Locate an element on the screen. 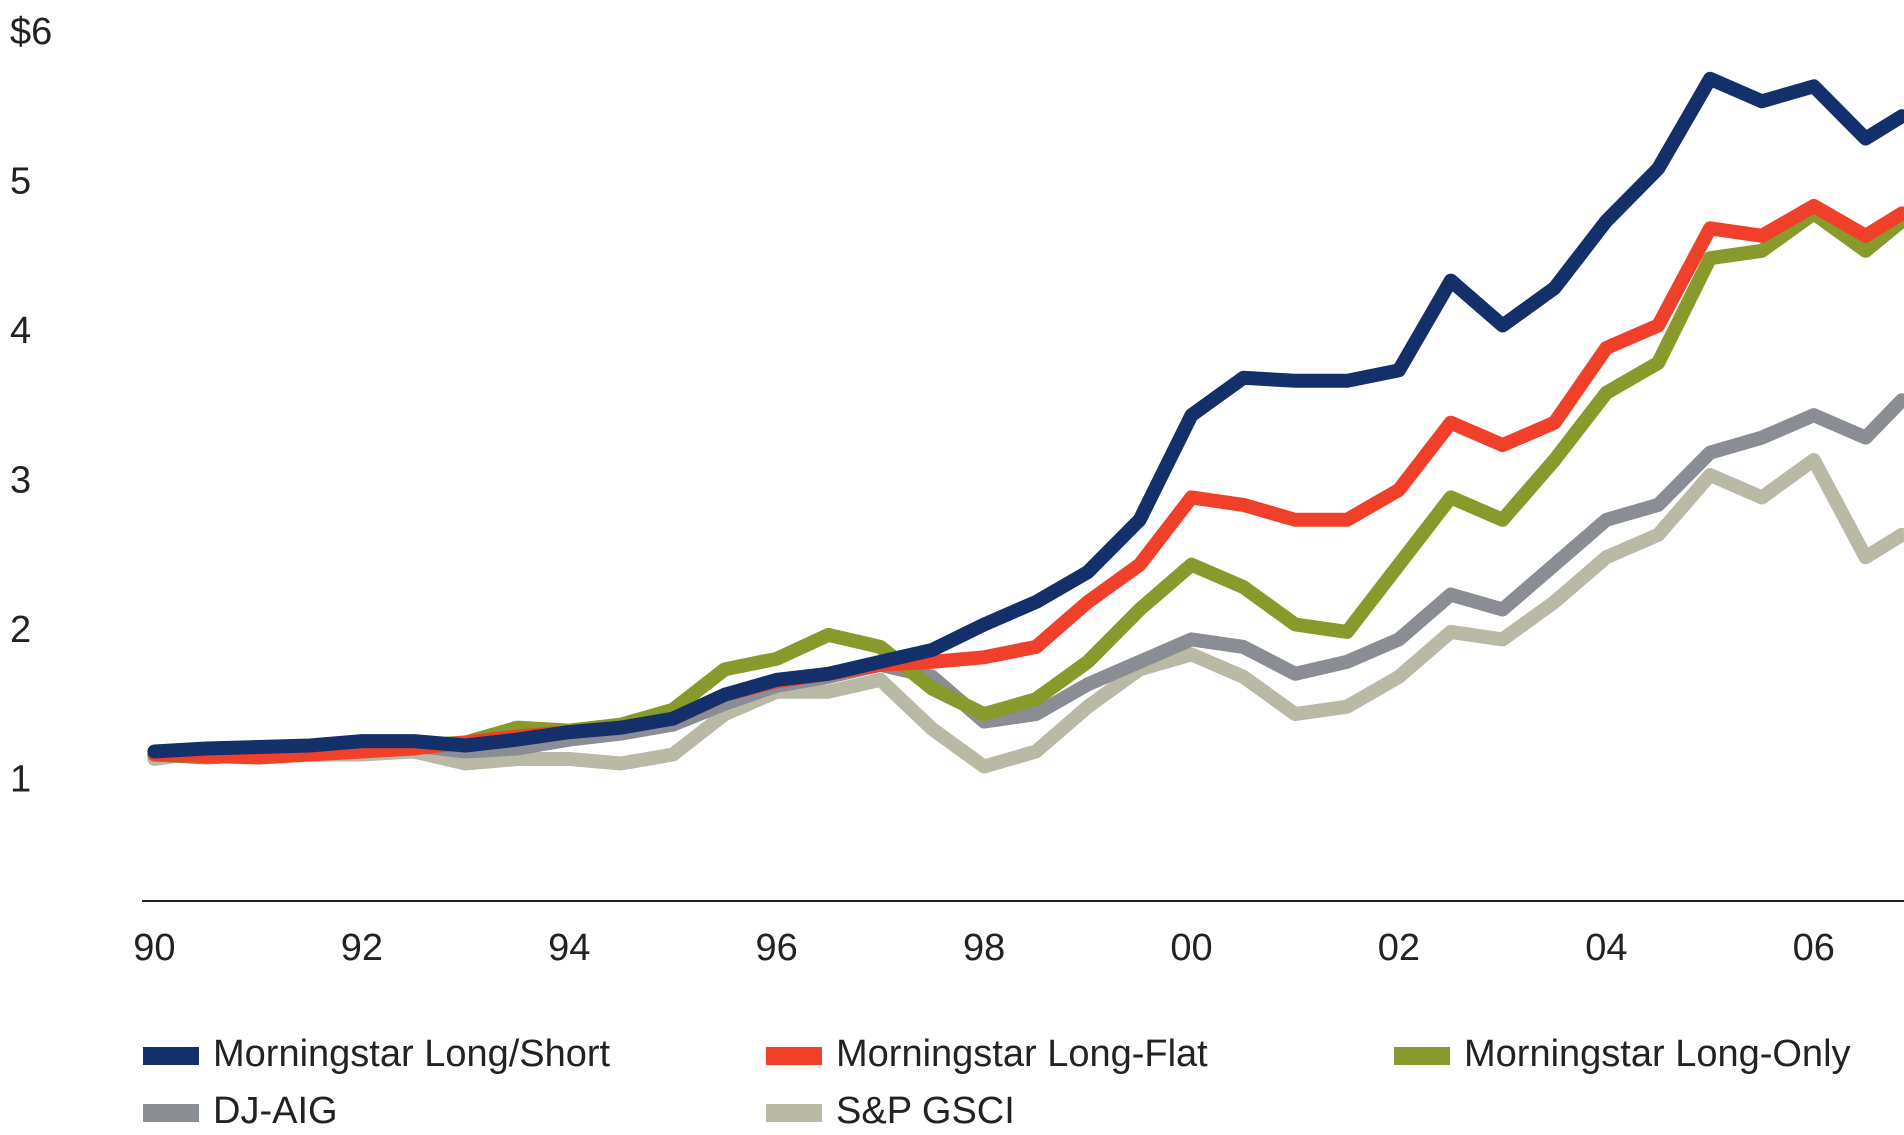 The width and height of the screenshot is (1904, 1135). legend-label: S&P GSCI is located at coordinates (925, 1111).